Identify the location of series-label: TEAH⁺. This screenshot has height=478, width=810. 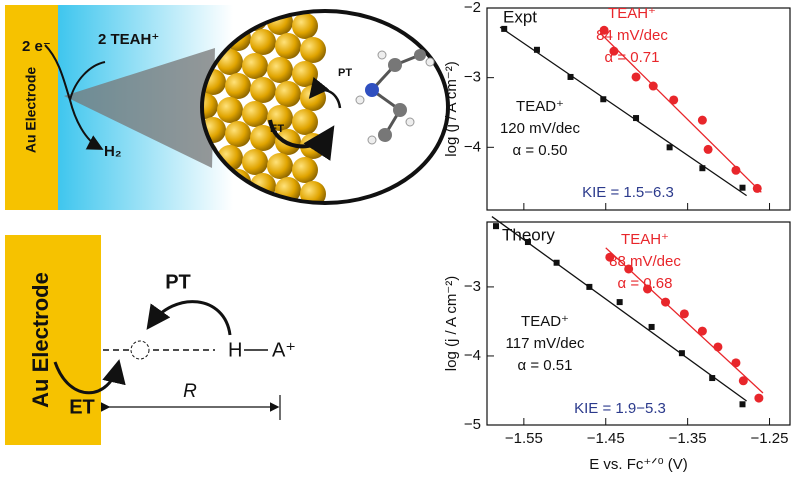
(632, 13).